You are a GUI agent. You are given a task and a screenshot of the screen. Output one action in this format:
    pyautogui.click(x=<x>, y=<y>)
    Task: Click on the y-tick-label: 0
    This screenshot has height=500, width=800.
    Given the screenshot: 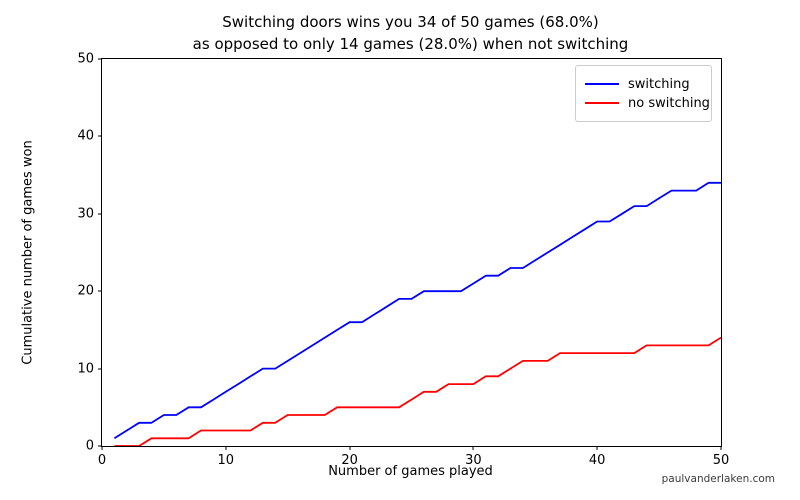 What is the action you would take?
    pyautogui.click(x=89, y=446)
    